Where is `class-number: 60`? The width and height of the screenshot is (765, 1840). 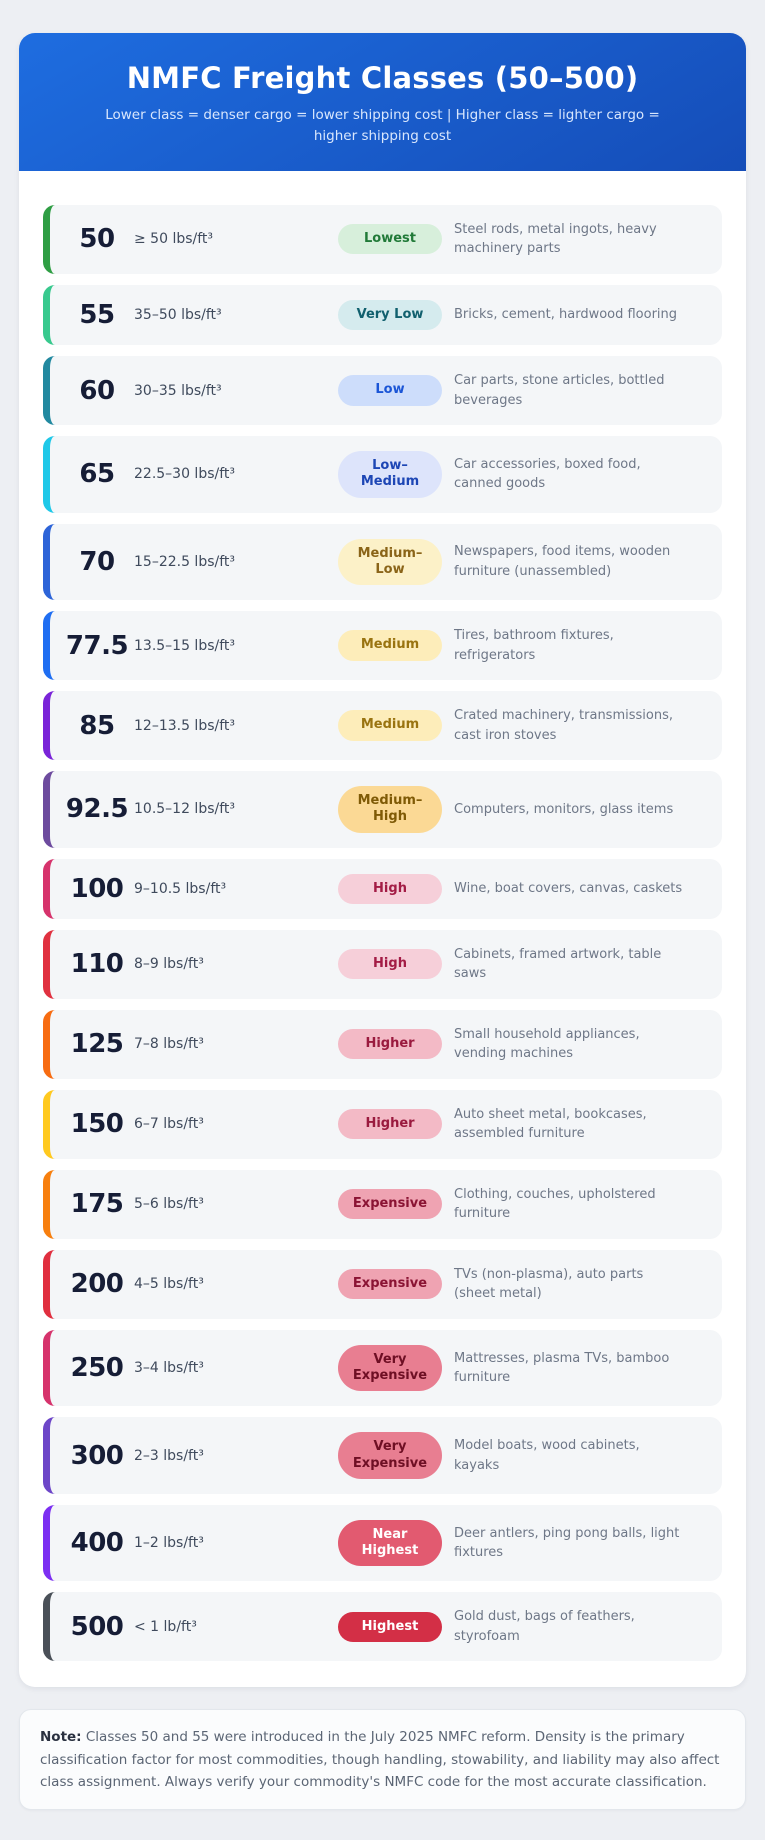 class-number: 60 is located at coordinates (97, 390).